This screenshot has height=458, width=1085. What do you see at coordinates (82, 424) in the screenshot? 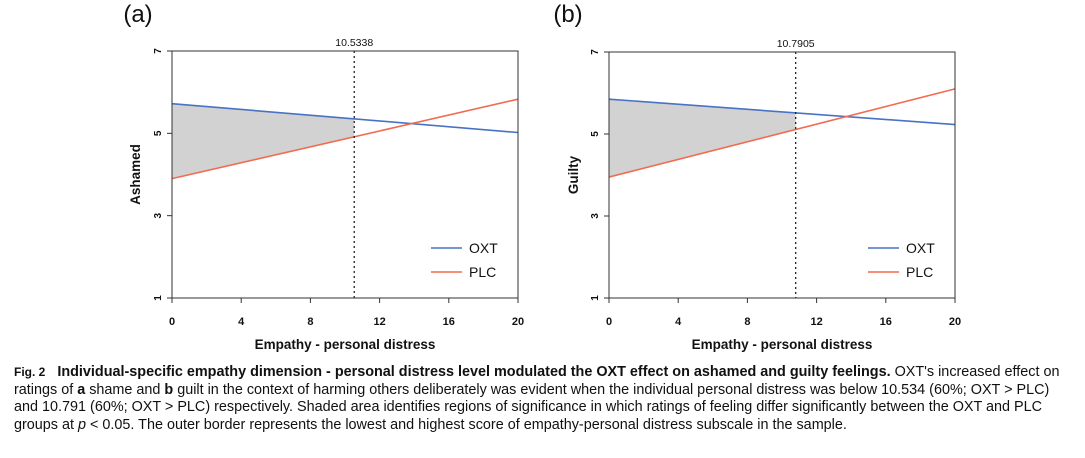
I see `caption-p-symbol: p` at bounding box center [82, 424].